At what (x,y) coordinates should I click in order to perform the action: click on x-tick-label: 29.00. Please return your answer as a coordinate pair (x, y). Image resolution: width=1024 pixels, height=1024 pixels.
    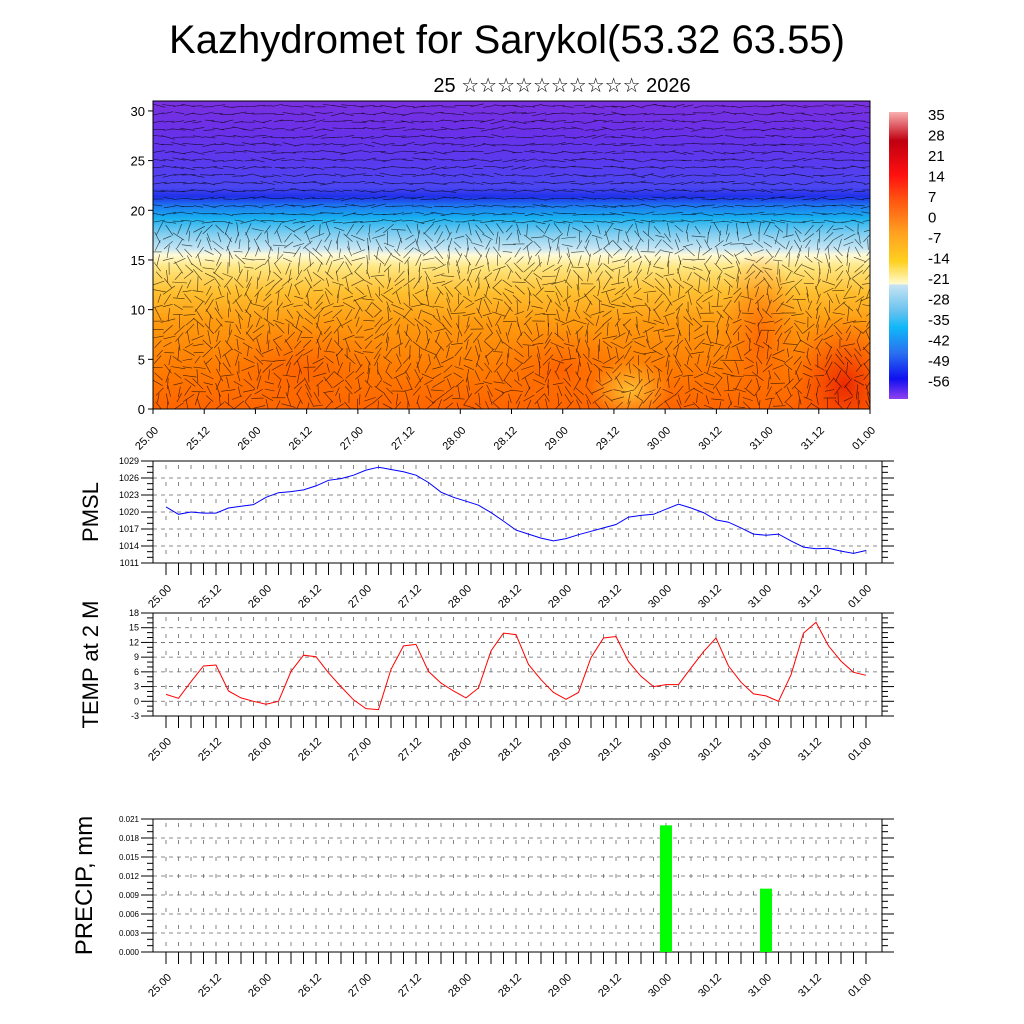
    Looking at the image, I should click on (560, 750).